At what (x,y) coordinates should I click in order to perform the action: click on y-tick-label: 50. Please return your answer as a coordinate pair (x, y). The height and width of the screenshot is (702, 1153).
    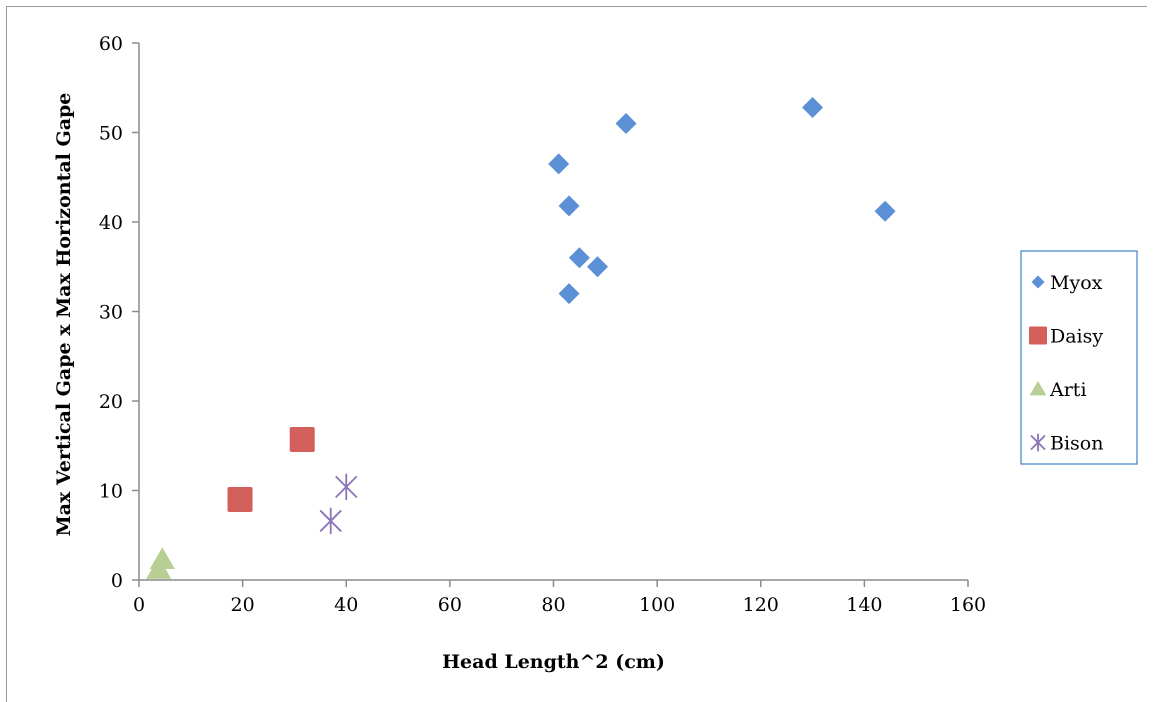
    Looking at the image, I should click on (111, 134).